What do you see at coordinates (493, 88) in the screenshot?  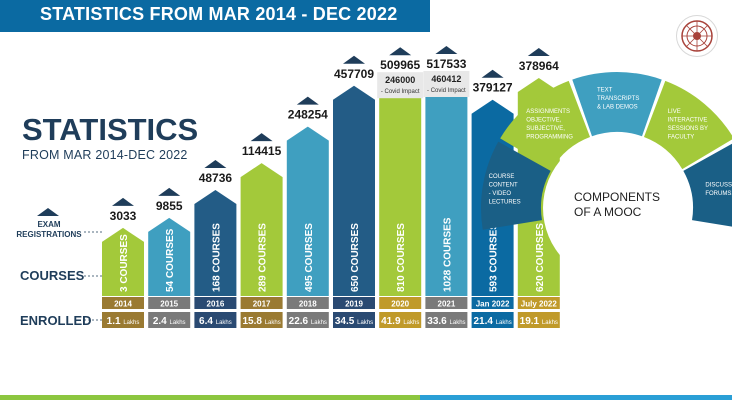 I see `exam-label-8: 379127` at bounding box center [493, 88].